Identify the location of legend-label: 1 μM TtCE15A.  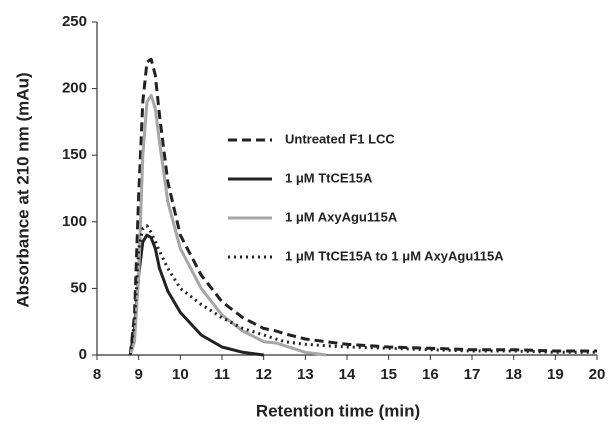
(329, 177).